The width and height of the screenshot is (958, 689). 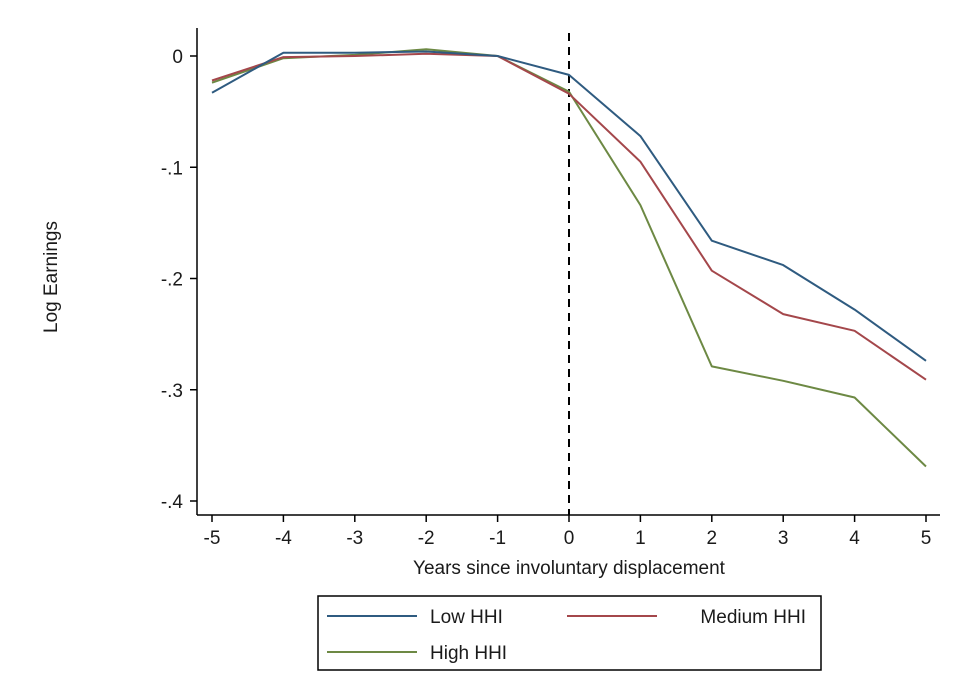 What do you see at coordinates (566, 635) in the screenshot?
I see `legend-items: Low HHI Medium HHI High HHI` at bounding box center [566, 635].